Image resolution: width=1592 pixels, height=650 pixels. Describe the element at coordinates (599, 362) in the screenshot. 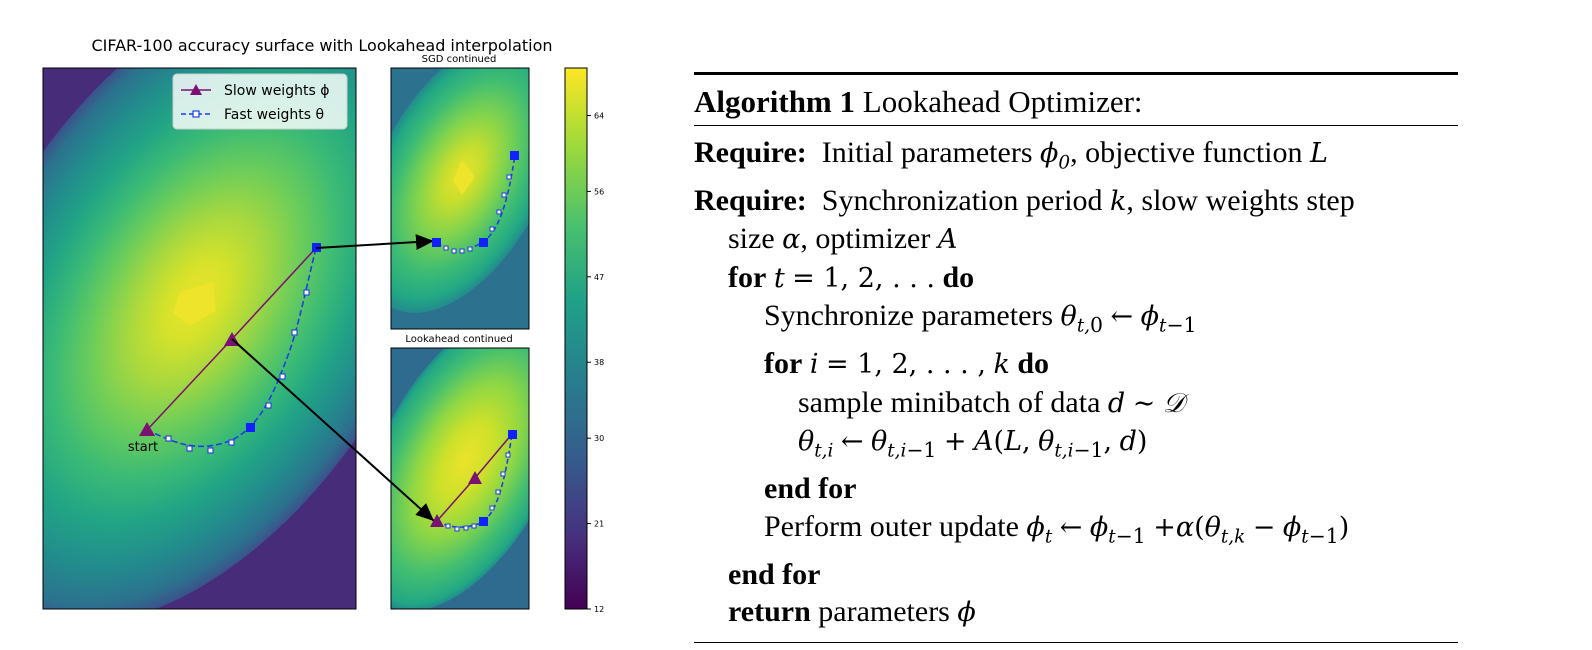

I see `colorbar-tick-label: 38` at that location.